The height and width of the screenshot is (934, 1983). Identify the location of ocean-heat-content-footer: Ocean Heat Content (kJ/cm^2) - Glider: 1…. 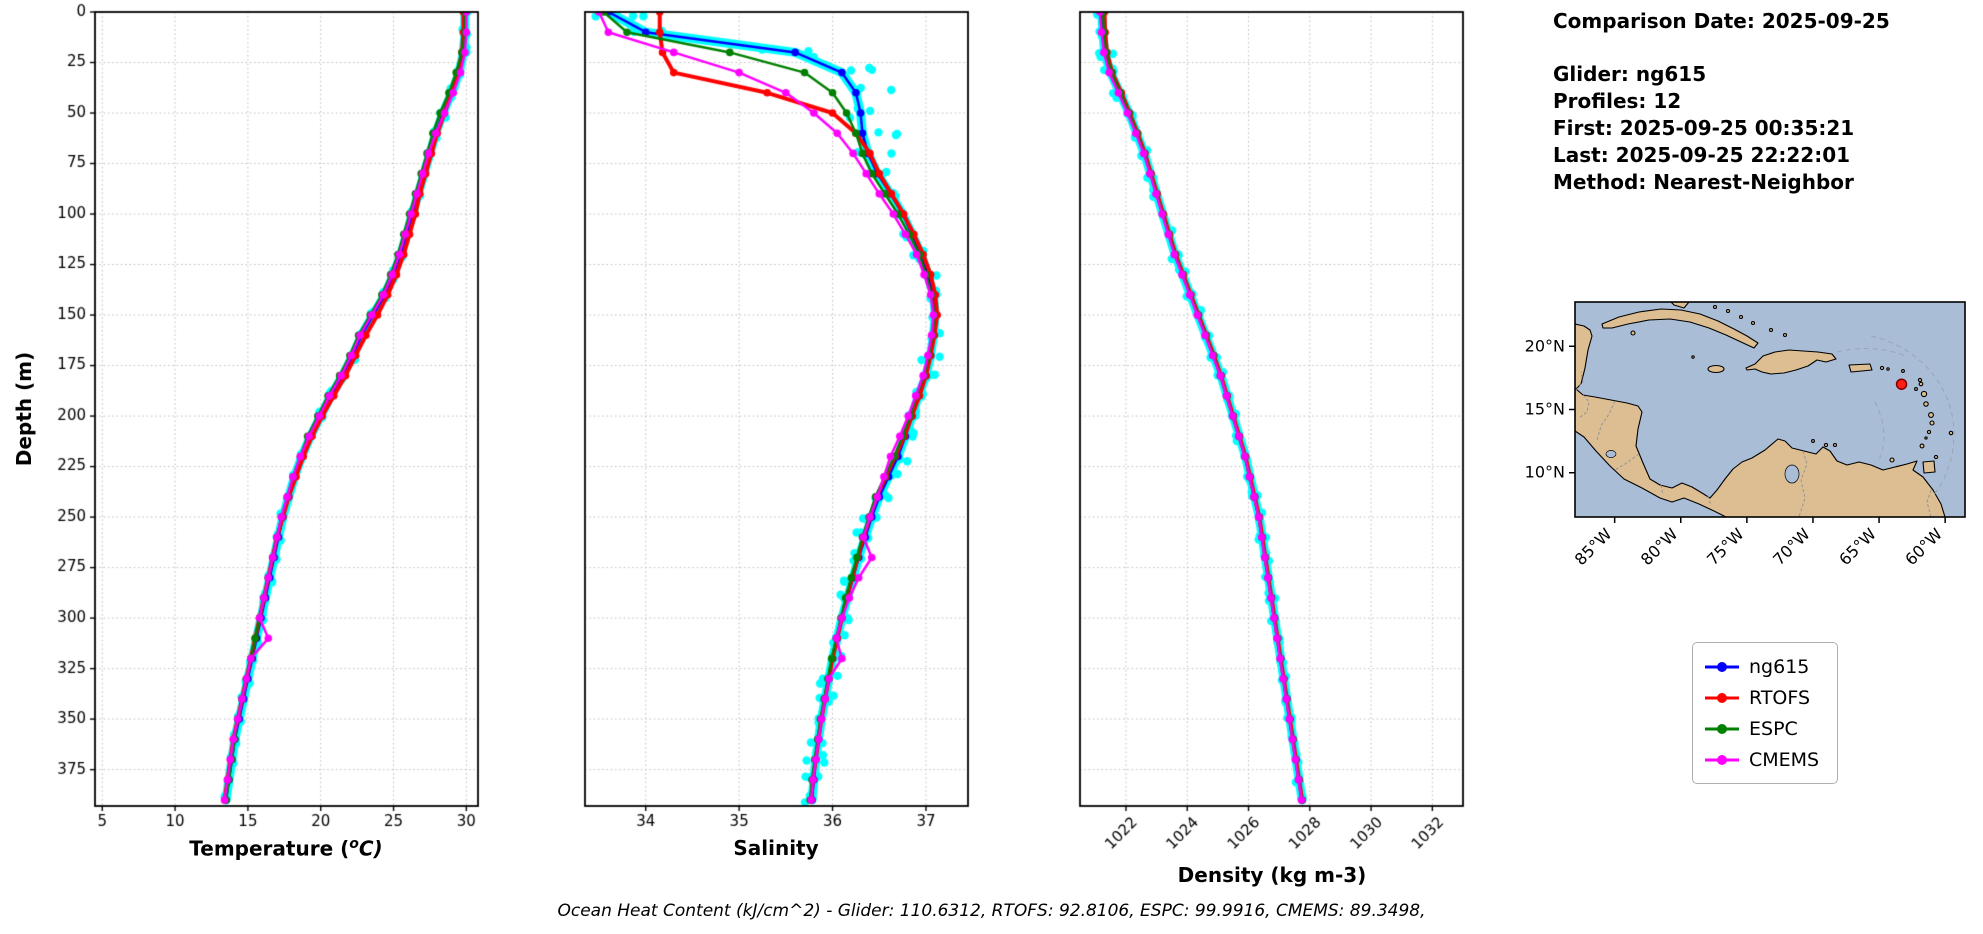
(991, 911).